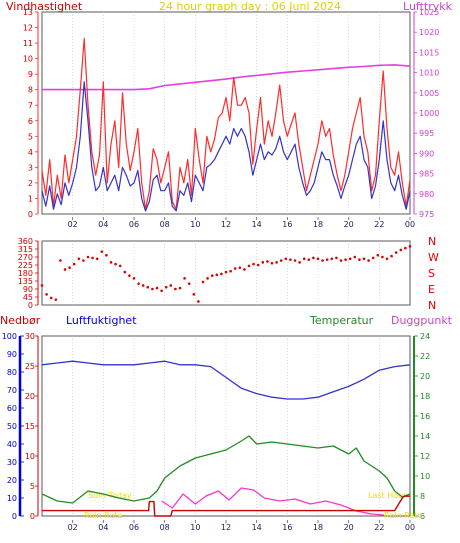  I want to click on overlay-last-hour: Last Hour, so click(387, 495).